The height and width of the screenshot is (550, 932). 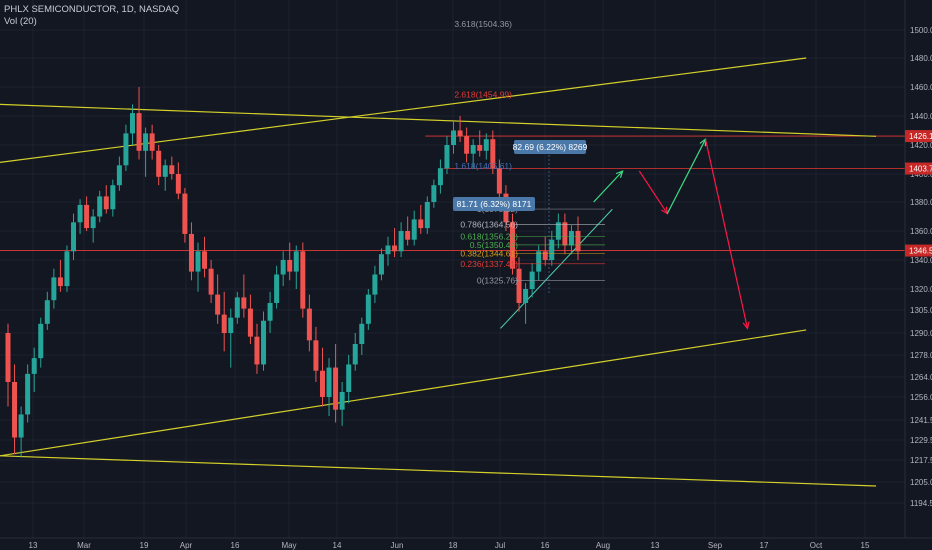 I want to click on time-tick-label: Sep, so click(x=715, y=545).